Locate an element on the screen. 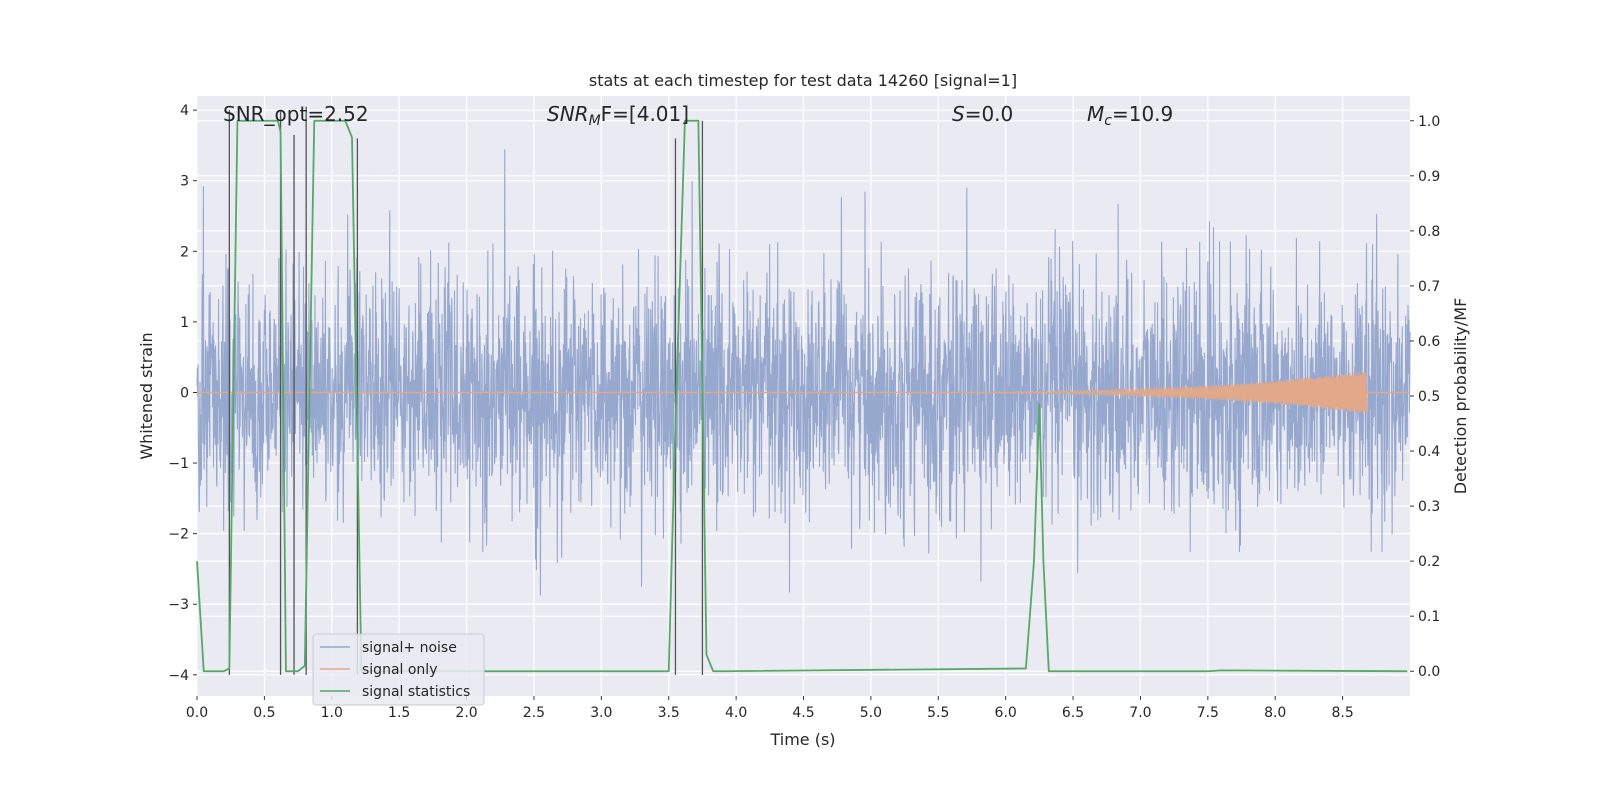  left-y-tick-label: −4 is located at coordinates (178, 676).